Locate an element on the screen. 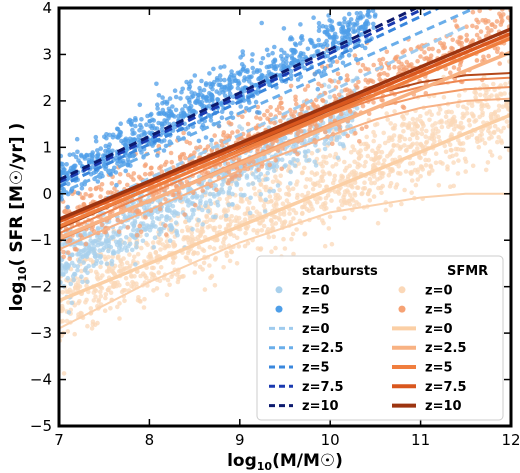 The height and width of the screenshot is (473, 520). x-axis-label-sub: 10 is located at coordinates (265, 466).